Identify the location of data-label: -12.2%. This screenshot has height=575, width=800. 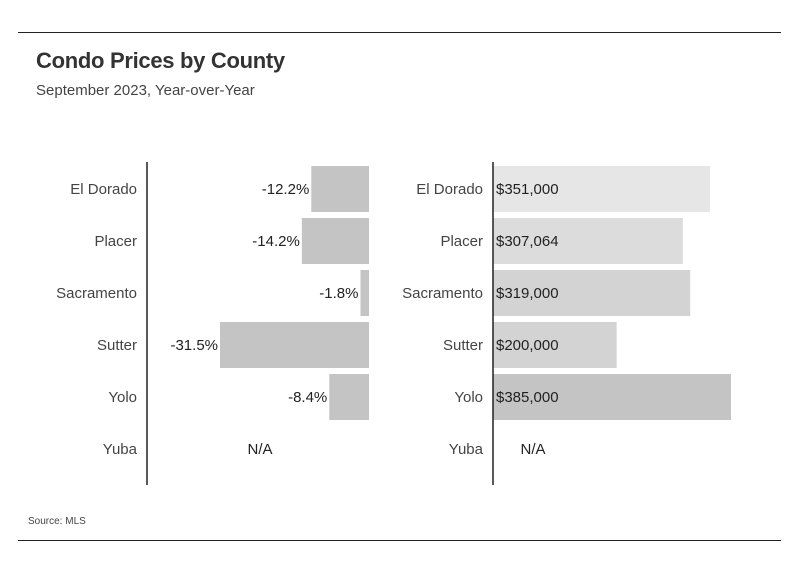
(286, 189).